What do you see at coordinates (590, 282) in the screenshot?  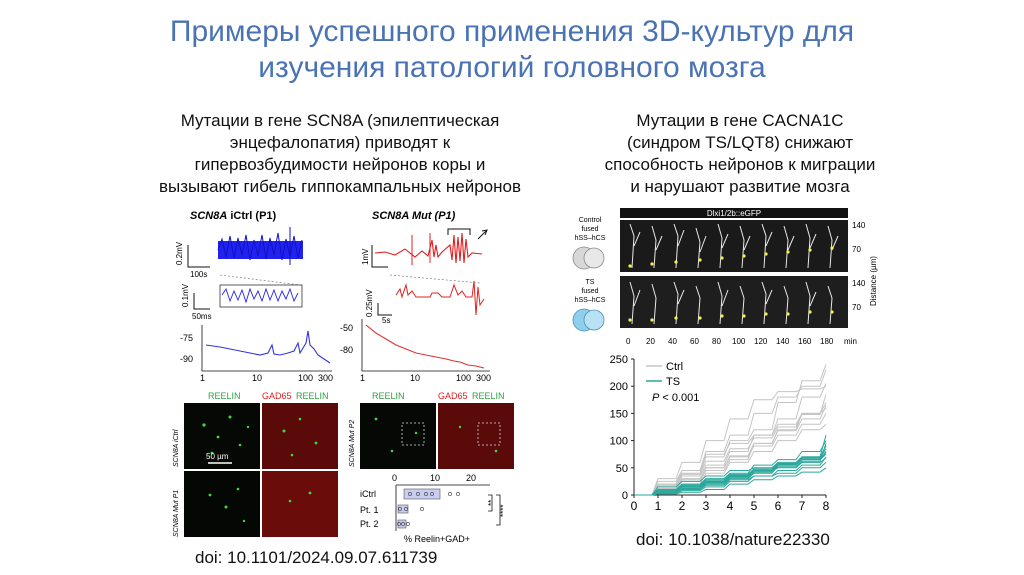 I see `ts-label: TS` at bounding box center [590, 282].